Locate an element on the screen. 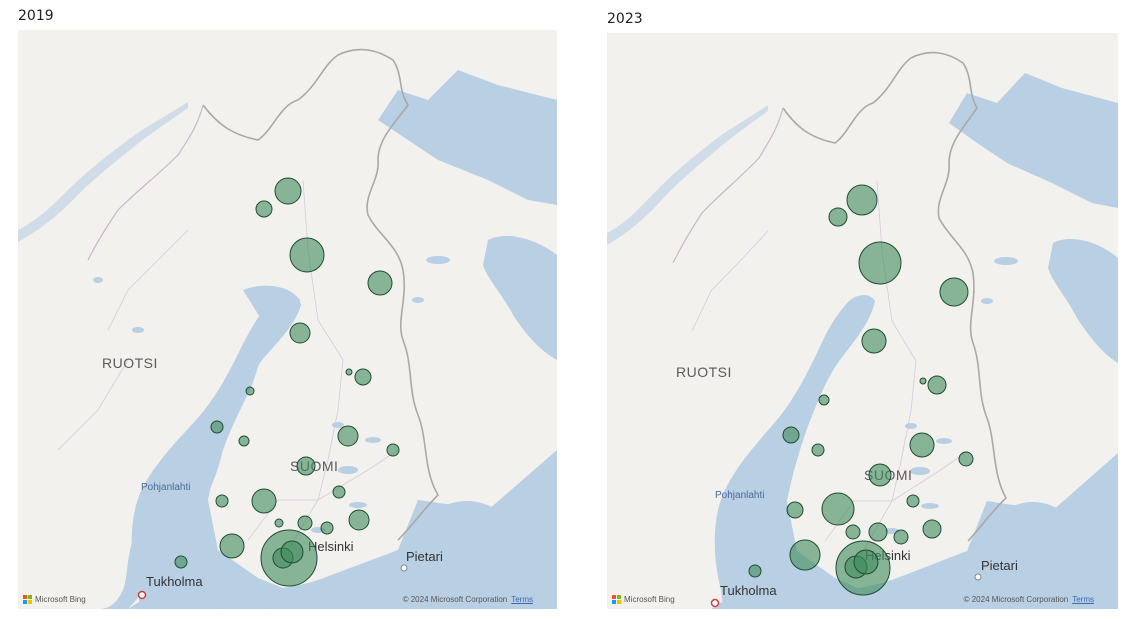 This screenshot has width=1131, height=619. bubbles-2019 is located at coordinates (287, 382).